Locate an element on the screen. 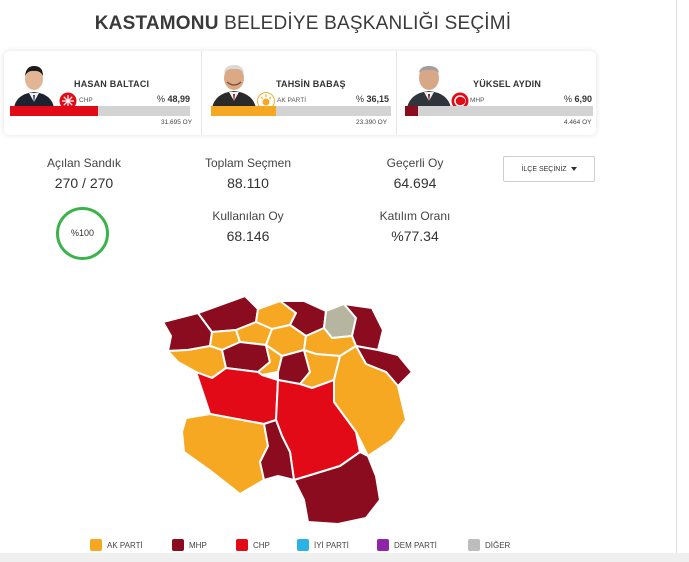 Image resolution: width=689 pixels, height=562 pixels. right-divider is located at coordinates (676, 281).